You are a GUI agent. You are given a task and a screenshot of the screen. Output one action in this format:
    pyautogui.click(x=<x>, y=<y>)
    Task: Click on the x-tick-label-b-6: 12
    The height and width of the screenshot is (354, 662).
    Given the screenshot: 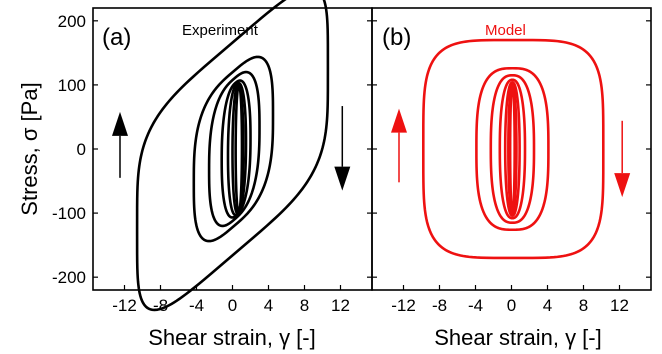 What is the action you would take?
    pyautogui.click(x=619, y=305)
    